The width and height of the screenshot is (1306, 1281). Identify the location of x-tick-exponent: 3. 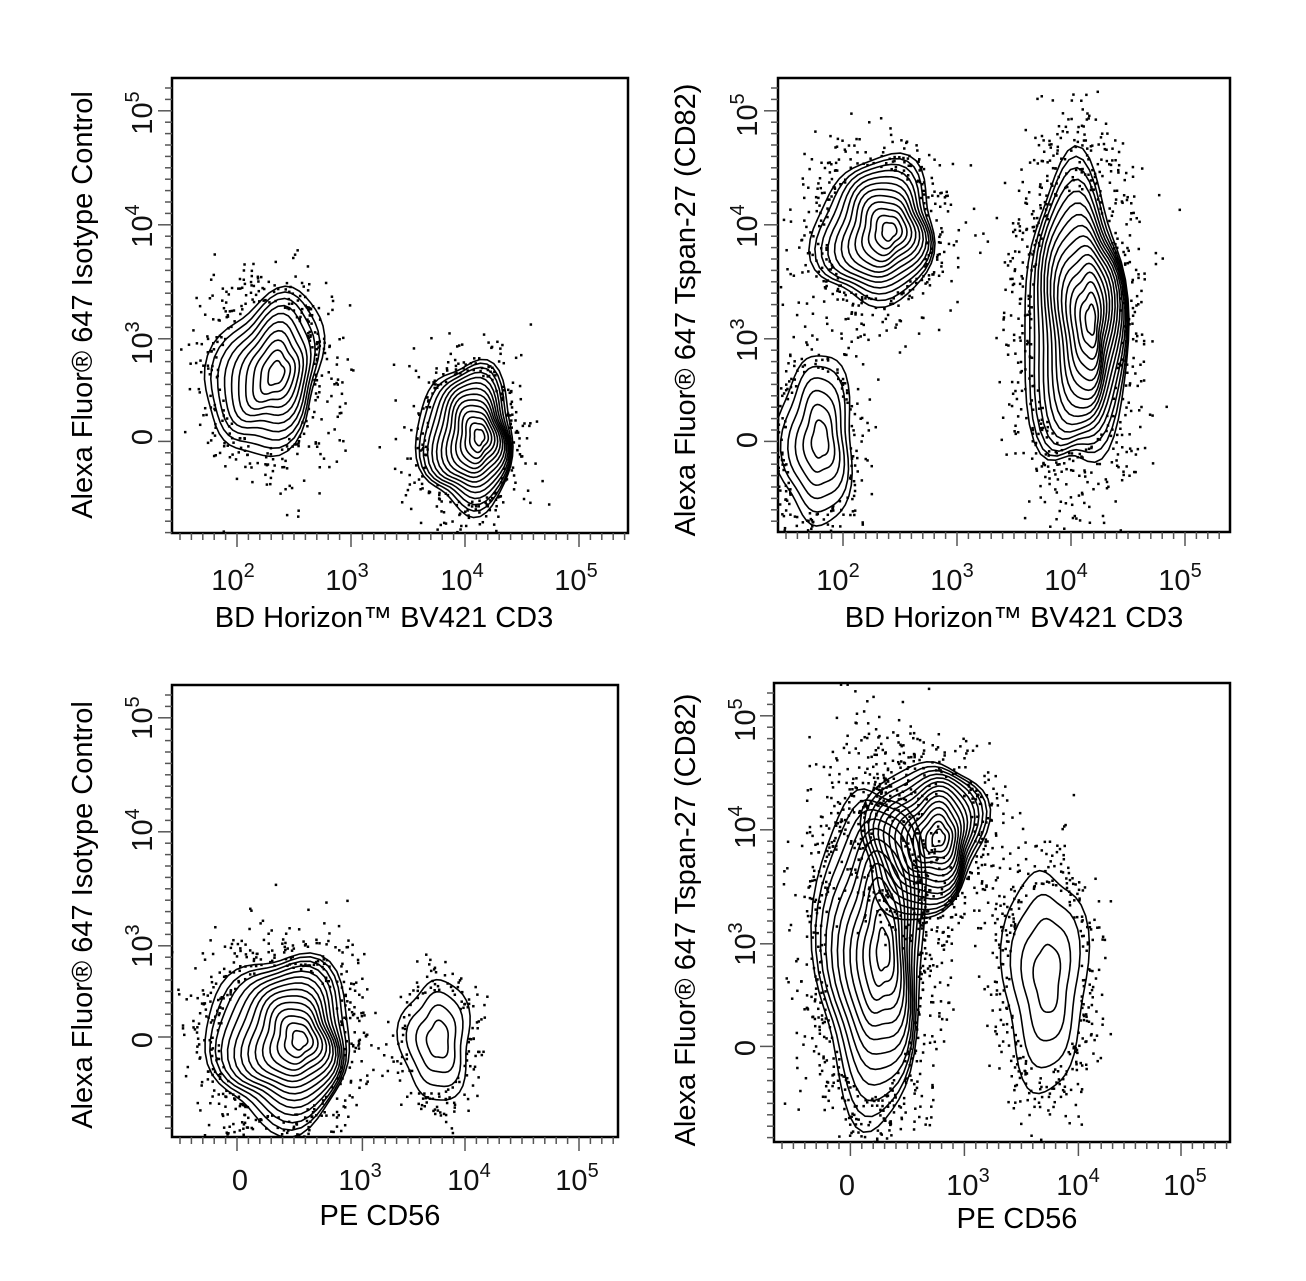
(984, 1176).